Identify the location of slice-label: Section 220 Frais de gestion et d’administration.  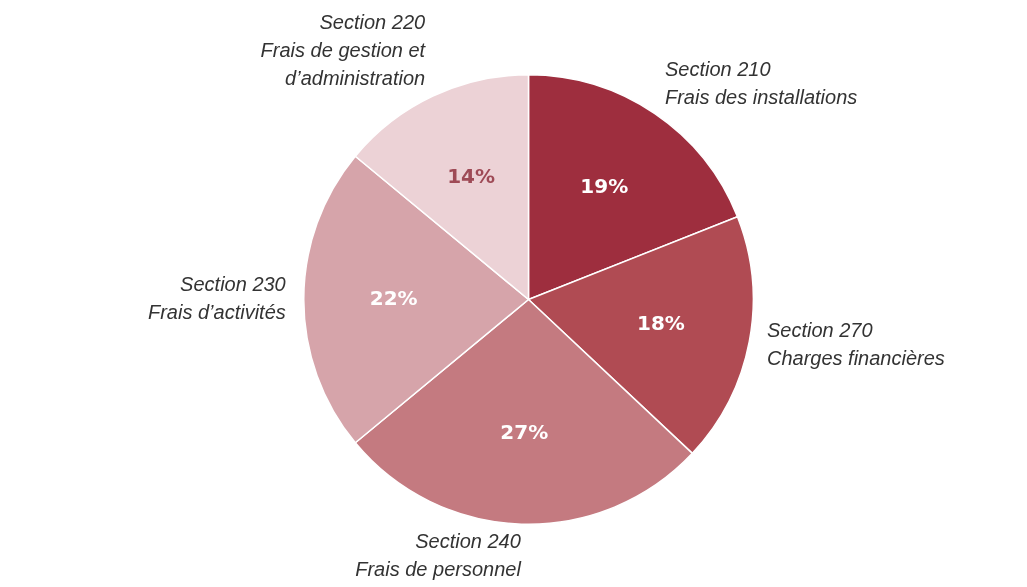
(343, 50).